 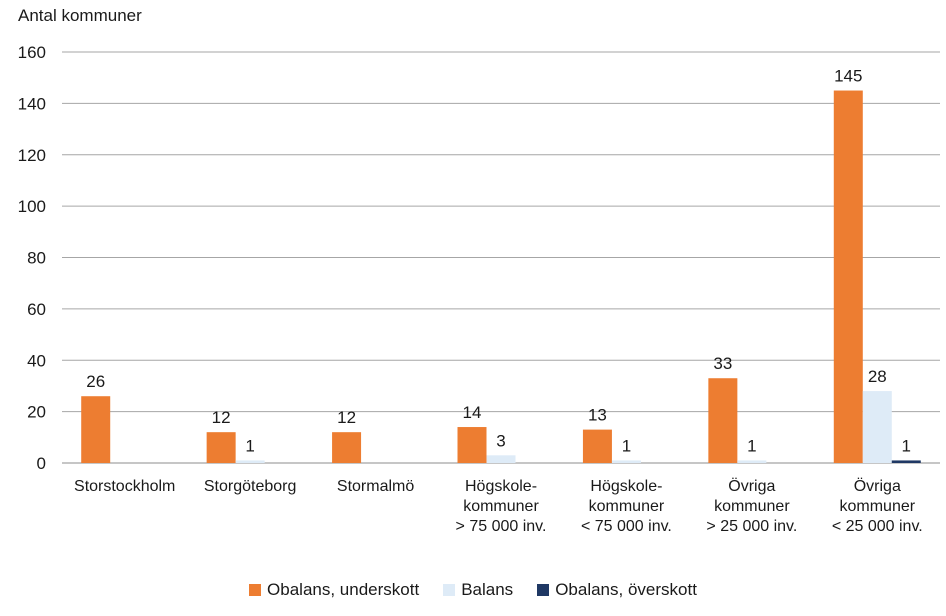 What do you see at coordinates (626, 526) in the screenshot?
I see `x-tick-label: < 75 000 inv.` at bounding box center [626, 526].